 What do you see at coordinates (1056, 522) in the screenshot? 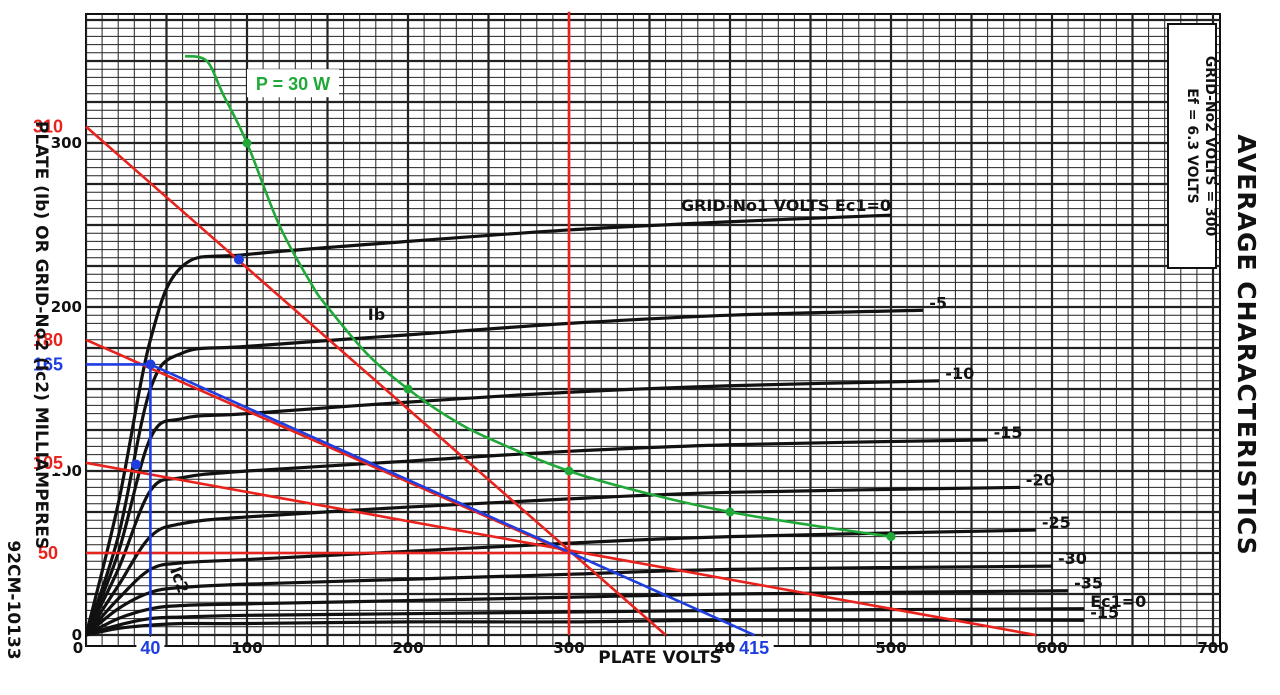
I see `grid-curve-label: -25` at bounding box center [1056, 522].